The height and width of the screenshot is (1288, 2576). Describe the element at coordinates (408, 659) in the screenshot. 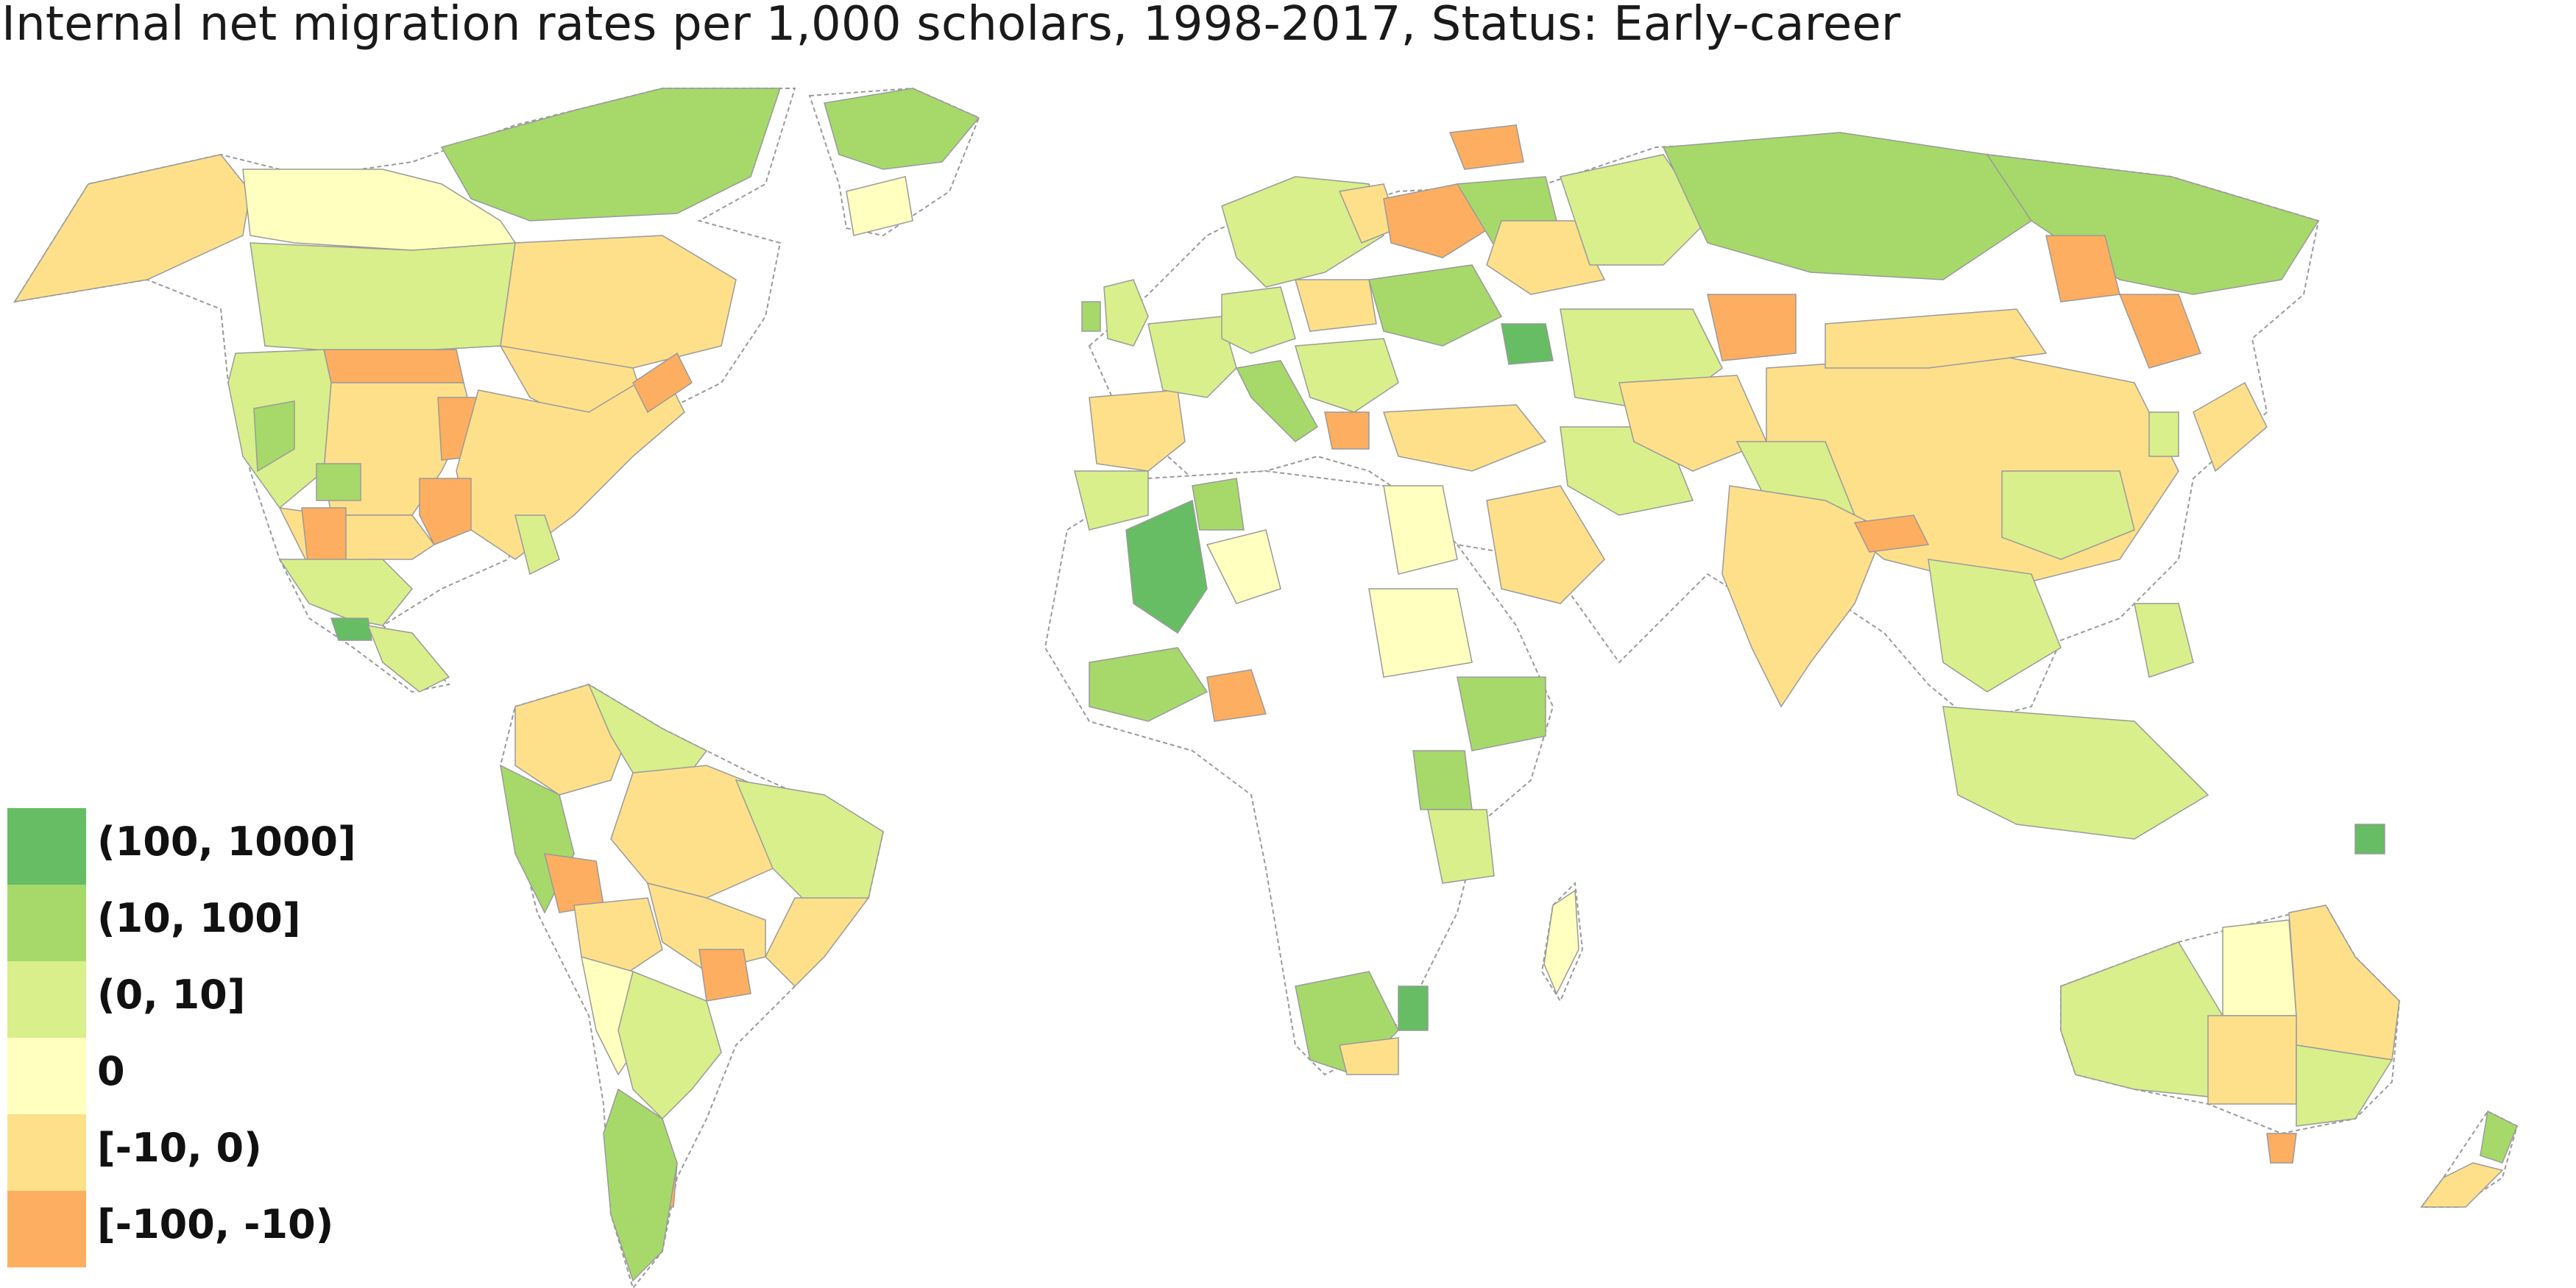

I see `region-central-america` at that location.